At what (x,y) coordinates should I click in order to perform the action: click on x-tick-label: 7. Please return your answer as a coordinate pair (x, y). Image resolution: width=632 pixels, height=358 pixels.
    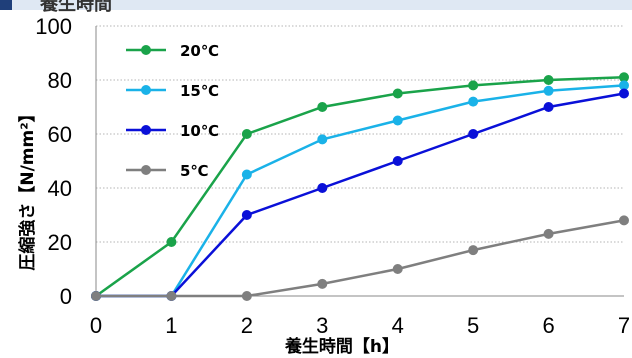
    Looking at the image, I should click on (624, 325).